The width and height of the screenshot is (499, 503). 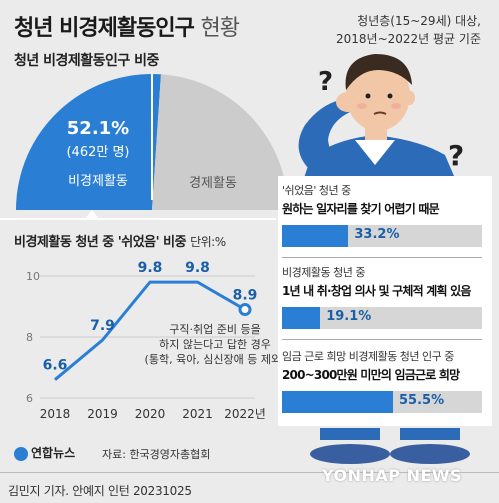 I want to click on stat-bar-value: 19.1%, so click(x=349, y=316).